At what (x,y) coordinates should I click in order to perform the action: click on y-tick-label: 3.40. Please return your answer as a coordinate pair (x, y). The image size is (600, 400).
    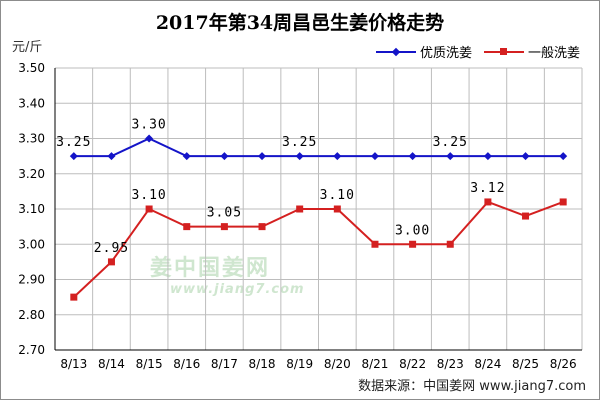
    Looking at the image, I should click on (31, 103).